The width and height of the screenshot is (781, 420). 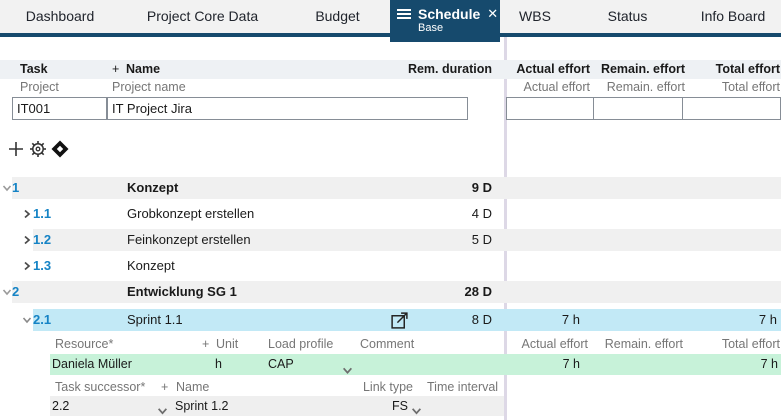 I want to click on resource-unit: h, so click(x=218, y=364).